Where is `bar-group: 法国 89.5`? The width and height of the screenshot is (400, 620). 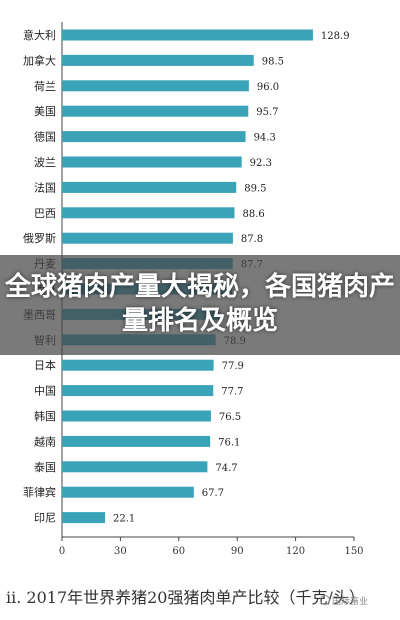 bar-group: 法国 89.5 is located at coordinates (150, 187).